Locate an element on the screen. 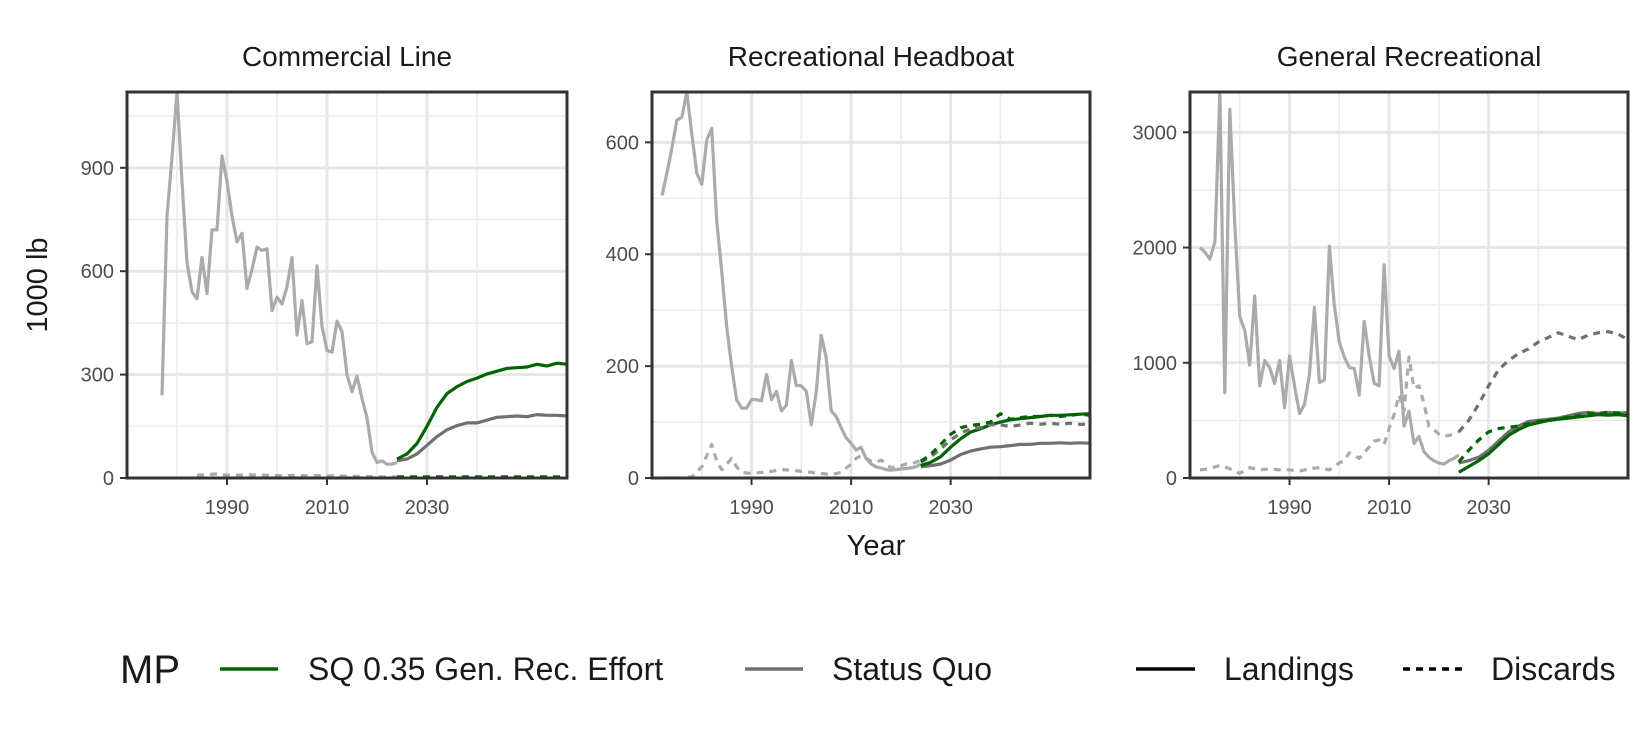 Image resolution: width=1650 pixels, height=755 pixels. legend-label-mp: Status Quo is located at coordinates (912, 669).